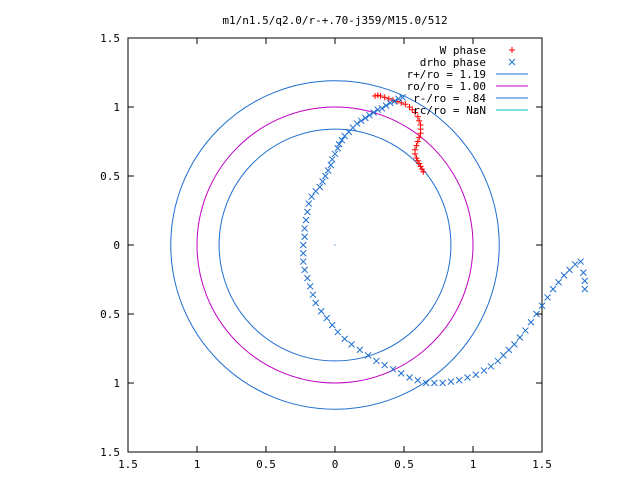 Image resolution: width=640 pixels, height=480 pixels. Describe the element at coordinates (110, 452) in the screenshot. I see `y-tick-label: 1.5` at that location.